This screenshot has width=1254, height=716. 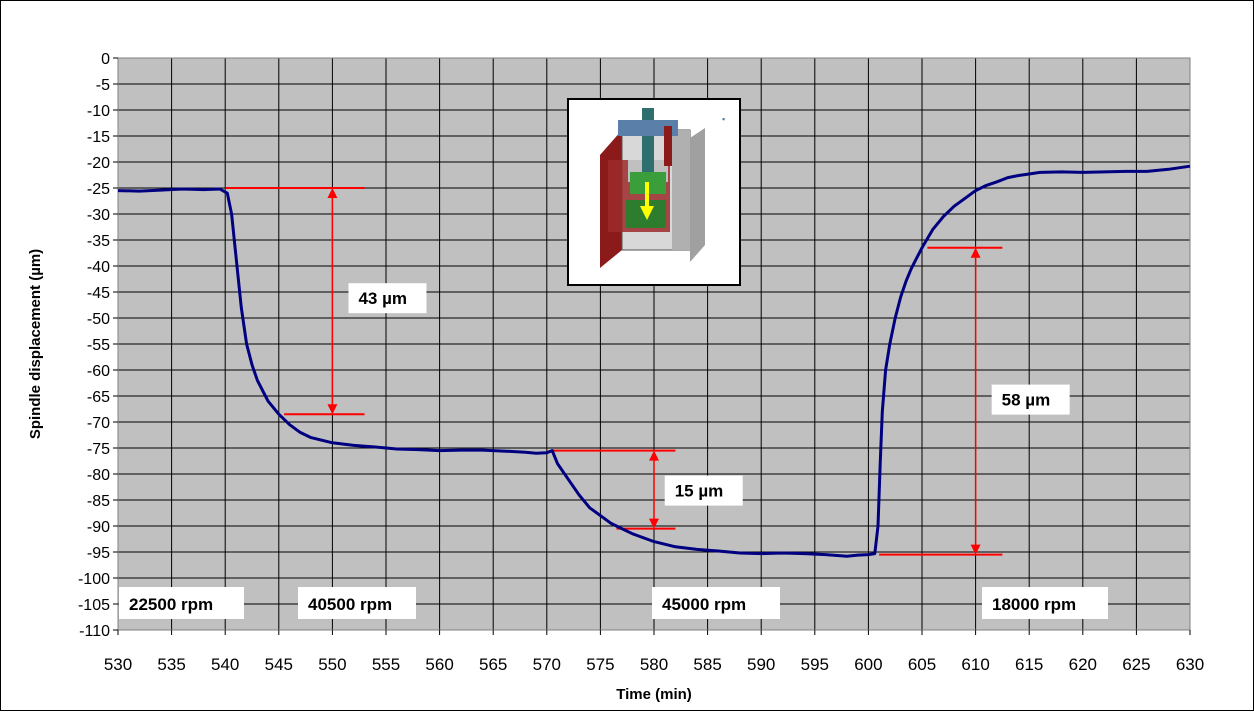 I want to click on y-tick-label: -25, so click(x=98, y=189).